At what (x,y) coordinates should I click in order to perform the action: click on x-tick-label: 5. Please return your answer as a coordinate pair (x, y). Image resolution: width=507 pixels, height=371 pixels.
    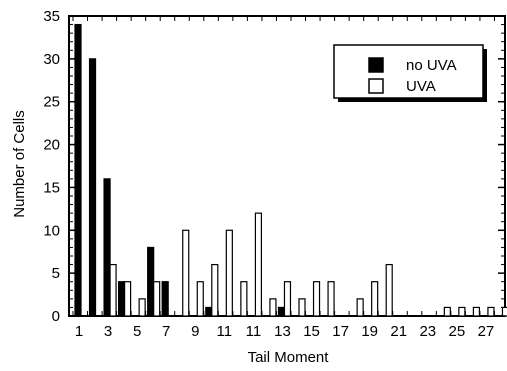
    Looking at the image, I should click on (137, 331).